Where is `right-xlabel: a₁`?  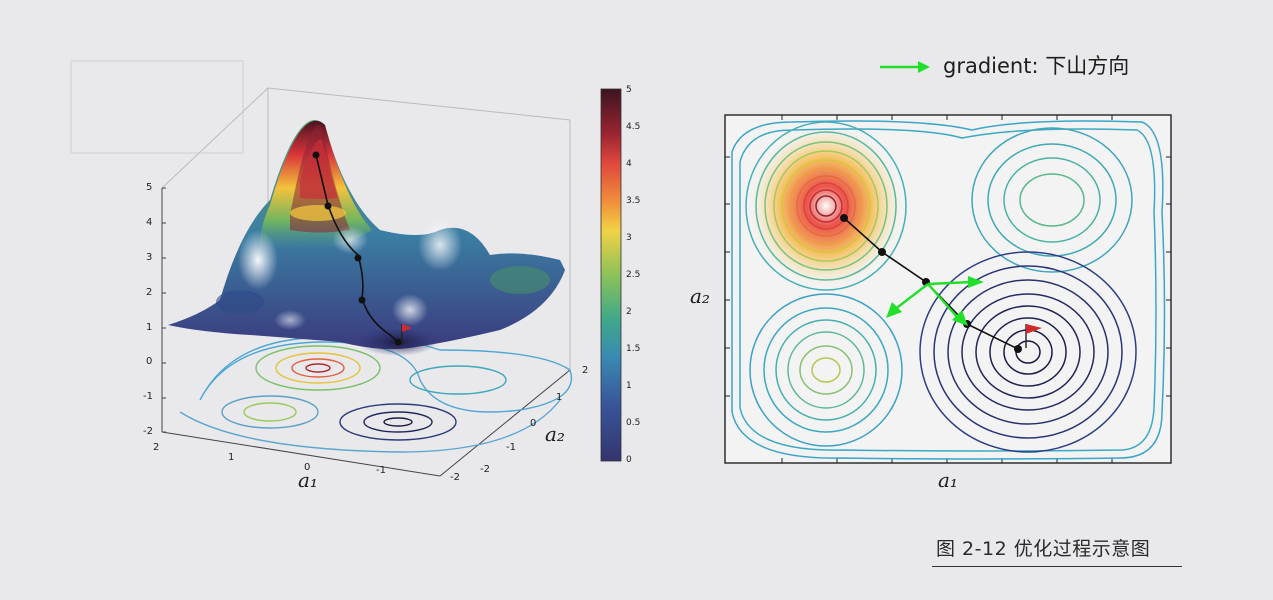
right-xlabel: a₁ is located at coordinates (948, 480).